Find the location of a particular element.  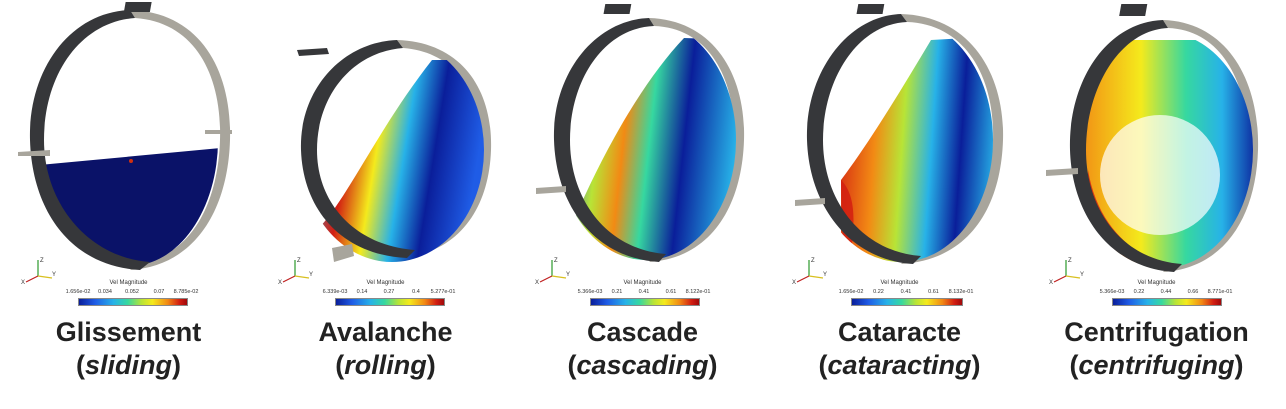

colorbar-tick: 0.66 is located at coordinates (1193, 292).